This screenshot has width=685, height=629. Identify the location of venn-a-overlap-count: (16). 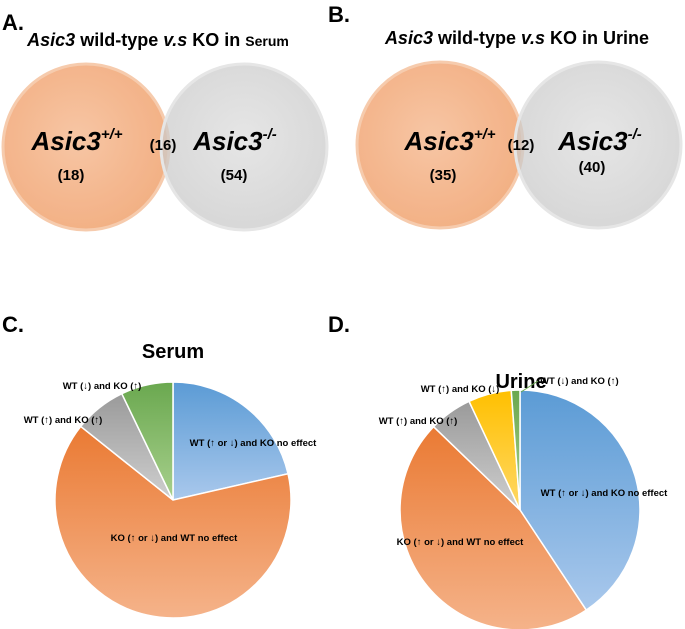
(163, 145).